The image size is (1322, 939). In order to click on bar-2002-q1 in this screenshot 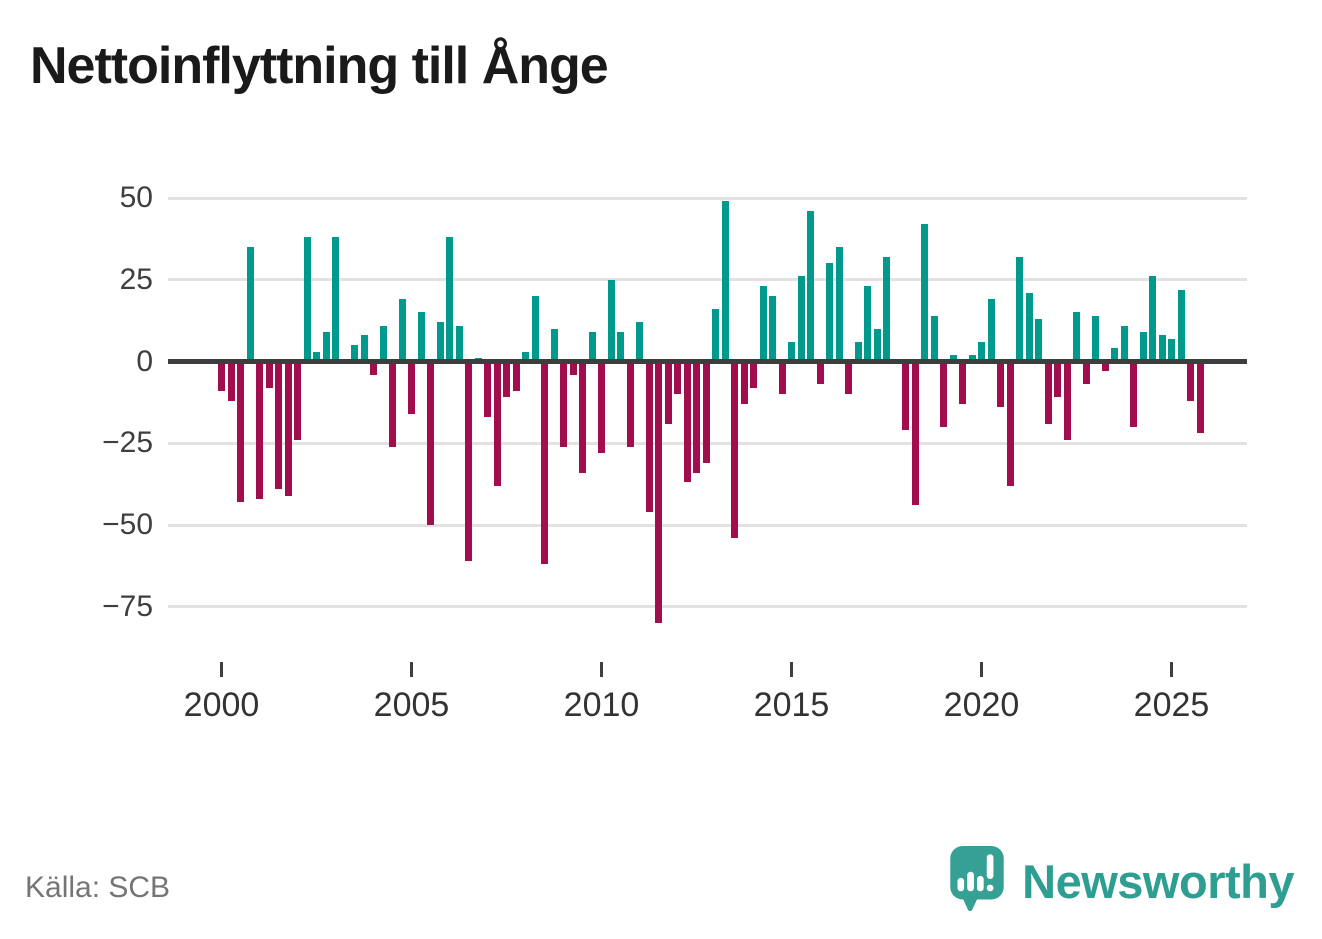, I will do `click(297, 400)`.